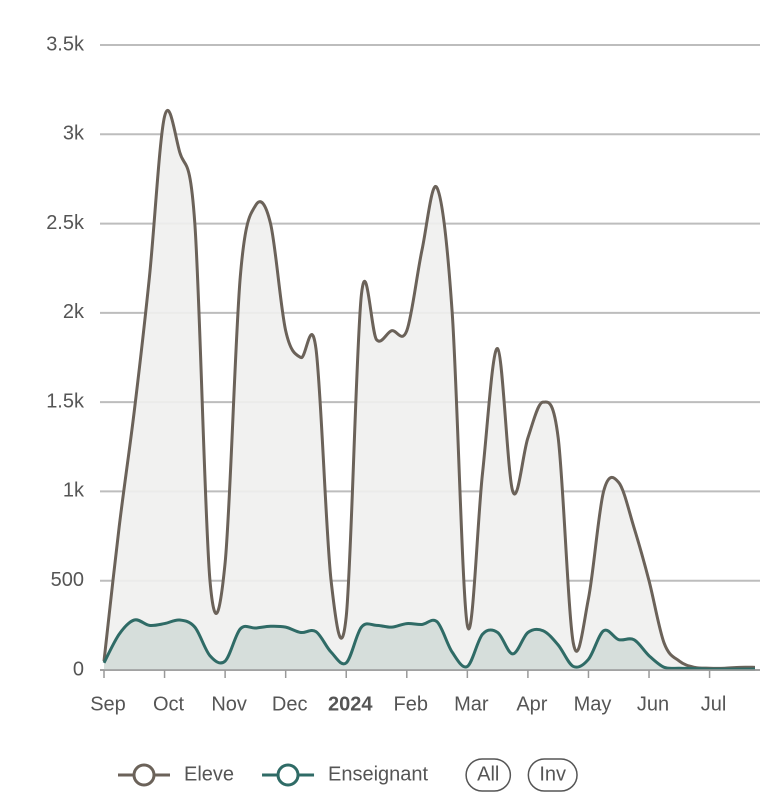 This screenshot has height=795, width=762. What do you see at coordinates (169, 704) in the screenshot?
I see `x-tick-label: Oct` at bounding box center [169, 704].